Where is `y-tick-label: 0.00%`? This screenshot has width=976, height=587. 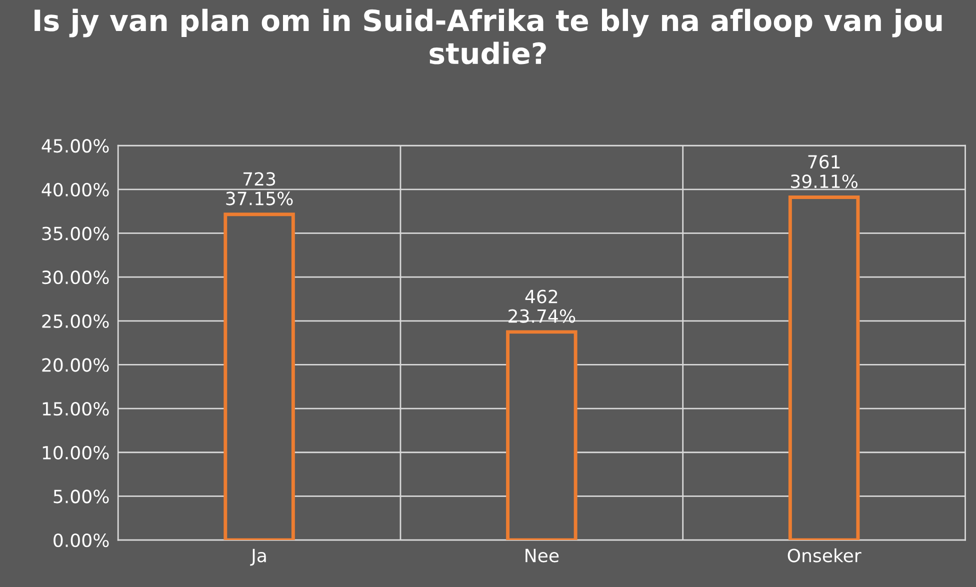 y-tick-label: 0.00% is located at coordinates (81, 541).